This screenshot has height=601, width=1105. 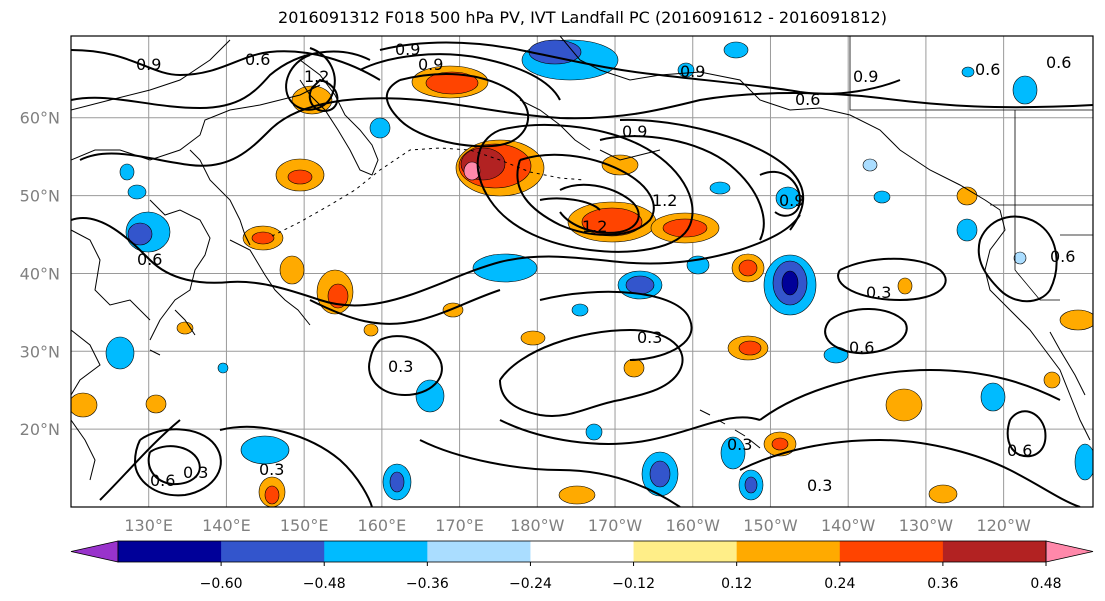 What do you see at coordinates (839, 584) in the screenshot?
I see `colorbar-tick-label: 0.24` at bounding box center [839, 584].